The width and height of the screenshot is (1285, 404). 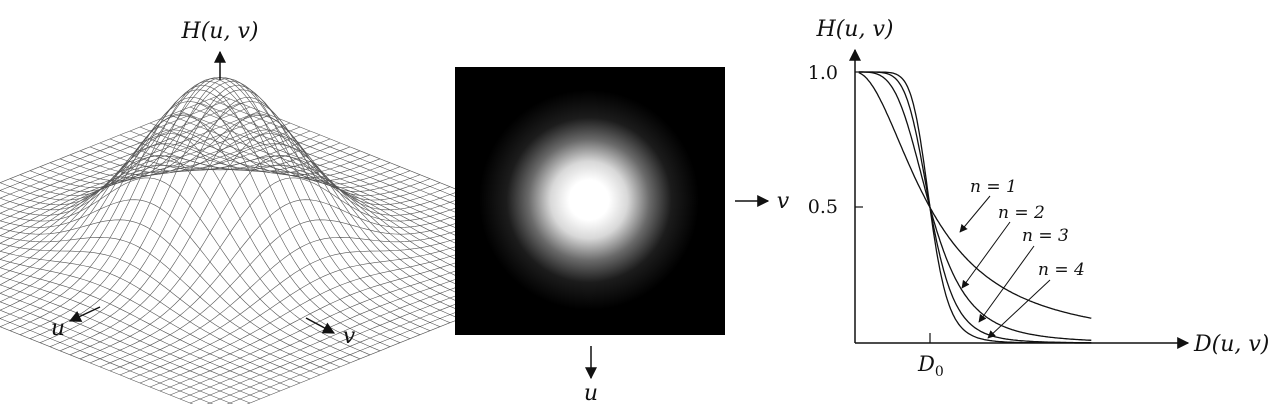 What do you see at coordinates (1021, 213) in the screenshot?
I see `series-label-2: n = 2` at bounding box center [1021, 213].